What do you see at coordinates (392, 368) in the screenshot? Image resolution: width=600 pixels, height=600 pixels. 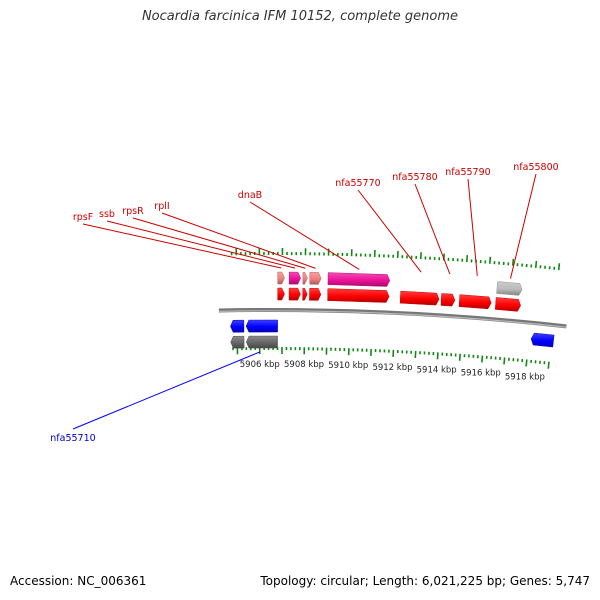 I see `kbp-tick-label: 5912 kbp` at bounding box center [392, 368].